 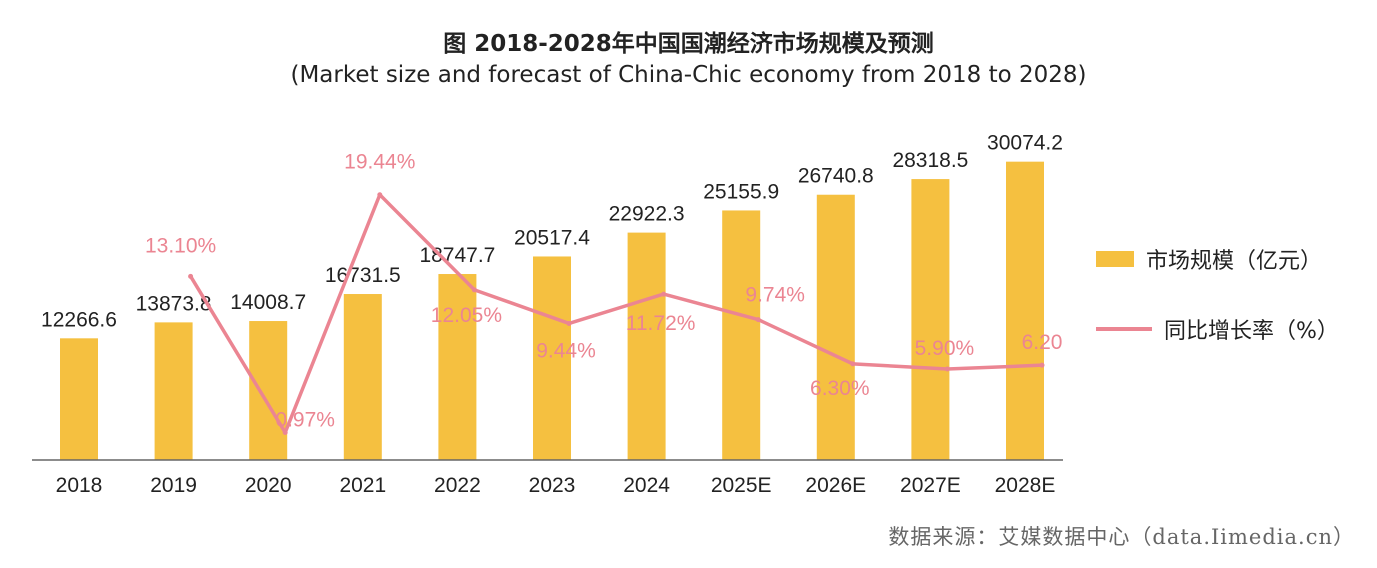 What do you see at coordinates (646, 485) in the screenshot?
I see `x-tick-label: 2024` at bounding box center [646, 485].